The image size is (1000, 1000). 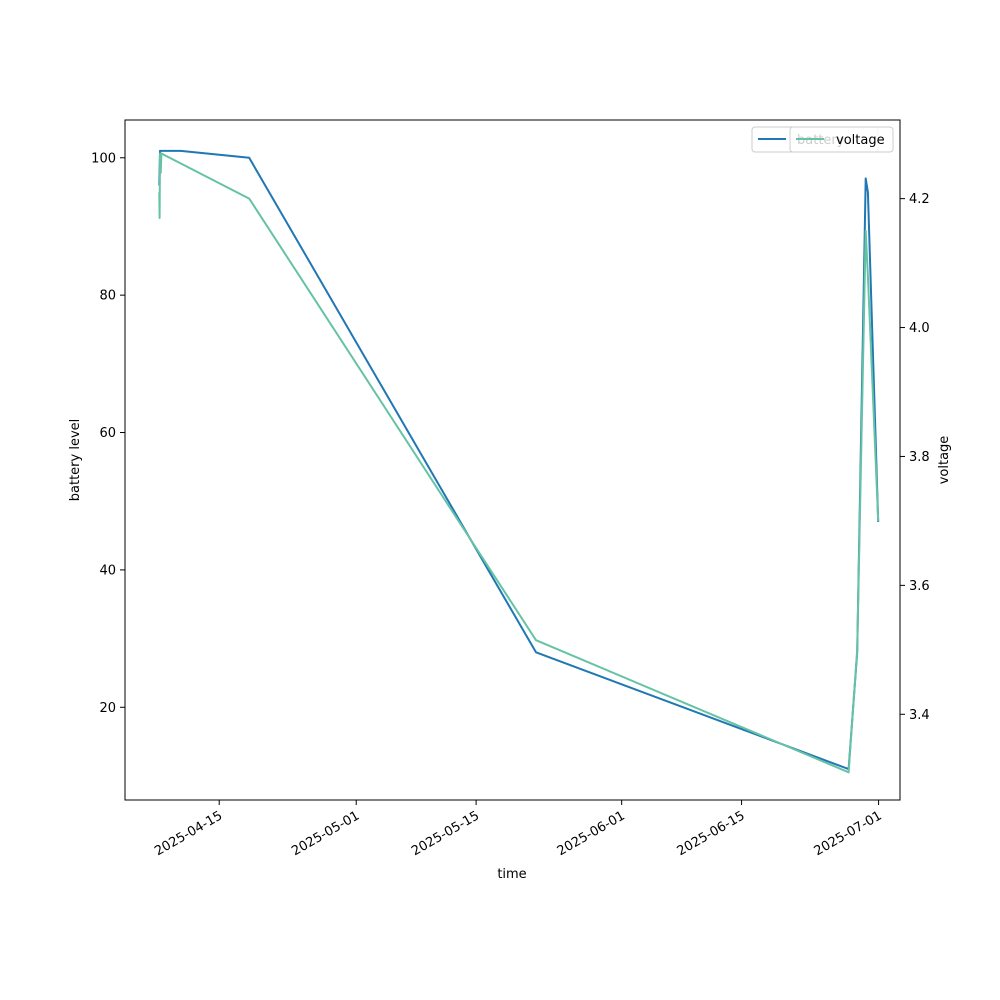 I want to click on right-y-tick-label: 3.4, so click(x=919, y=715).